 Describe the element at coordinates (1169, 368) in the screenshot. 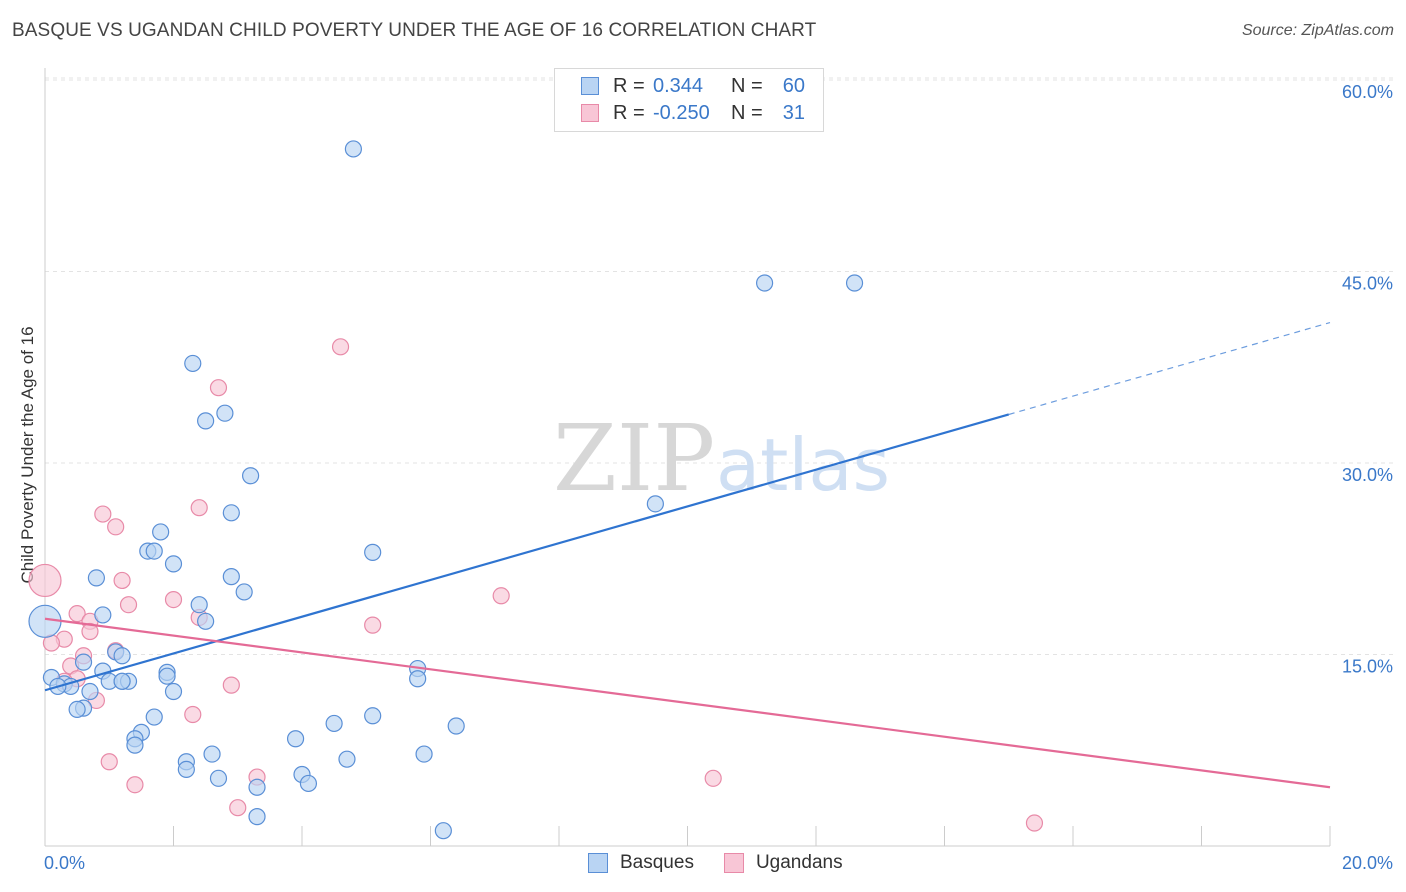

I see `basques-trend-extension` at that location.